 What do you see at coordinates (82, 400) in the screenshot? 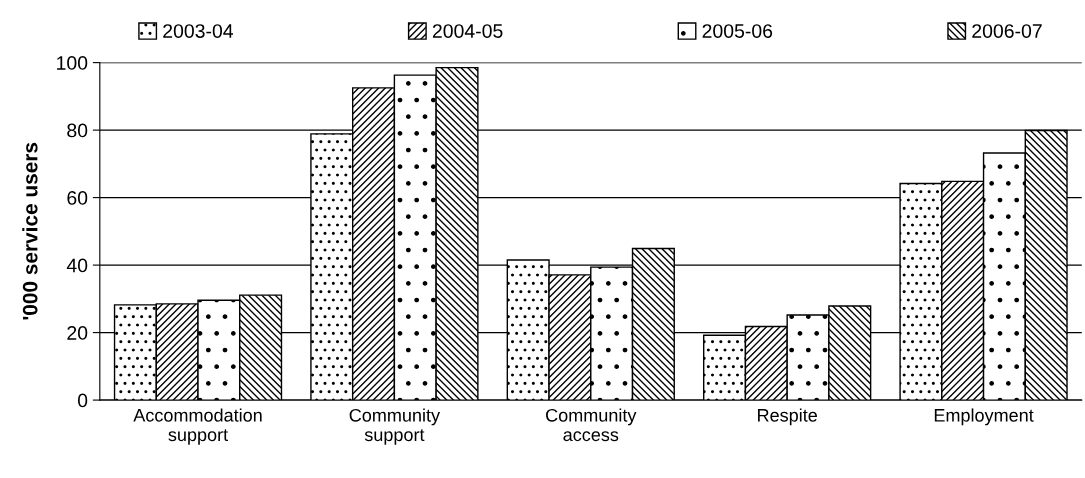
I see `y-tick-label: 0` at bounding box center [82, 400].